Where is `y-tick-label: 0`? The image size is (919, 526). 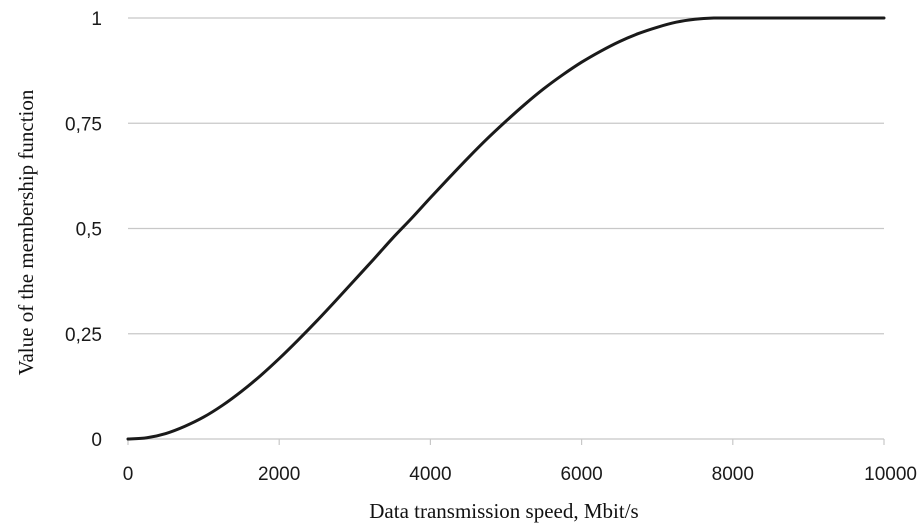
y-tick-label: 0 is located at coordinates (96, 440).